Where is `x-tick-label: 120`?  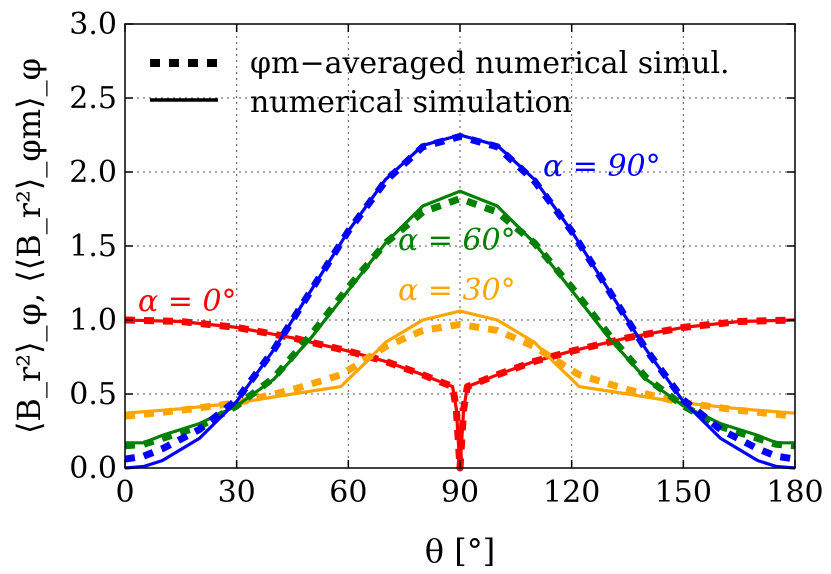 x-tick-label: 120 is located at coordinates (571, 492).